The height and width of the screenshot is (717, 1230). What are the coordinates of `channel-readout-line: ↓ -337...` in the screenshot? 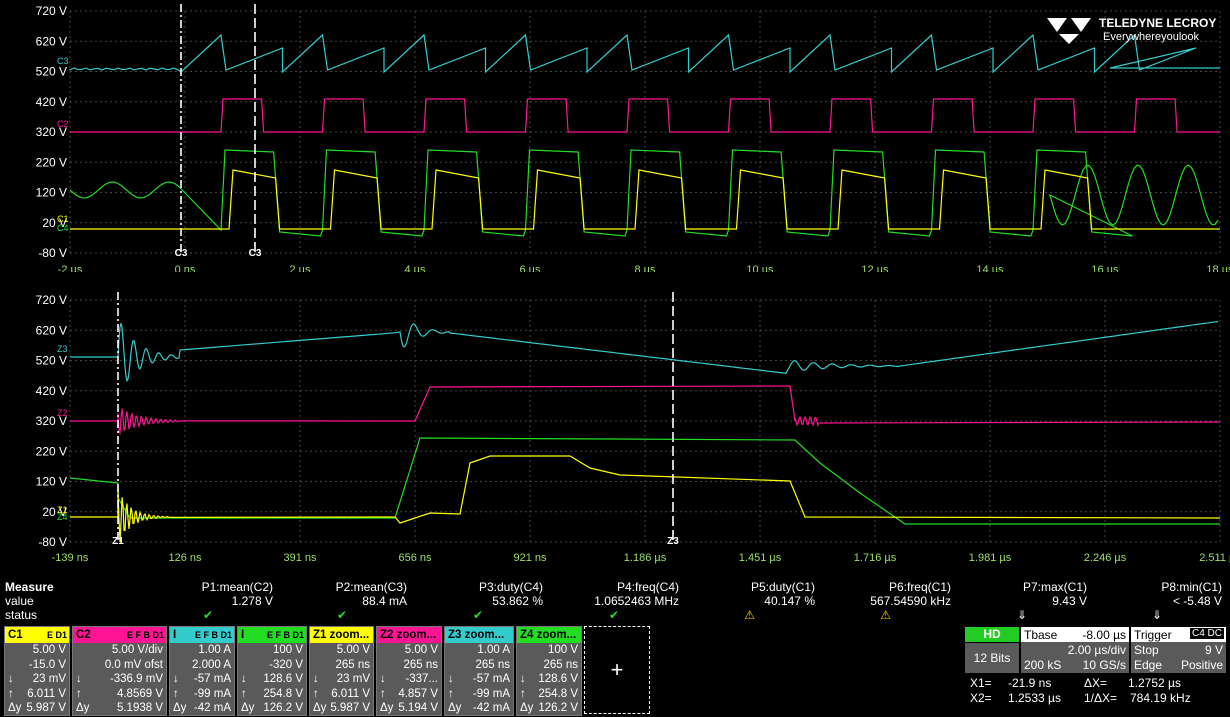 It's located at (409, 679).